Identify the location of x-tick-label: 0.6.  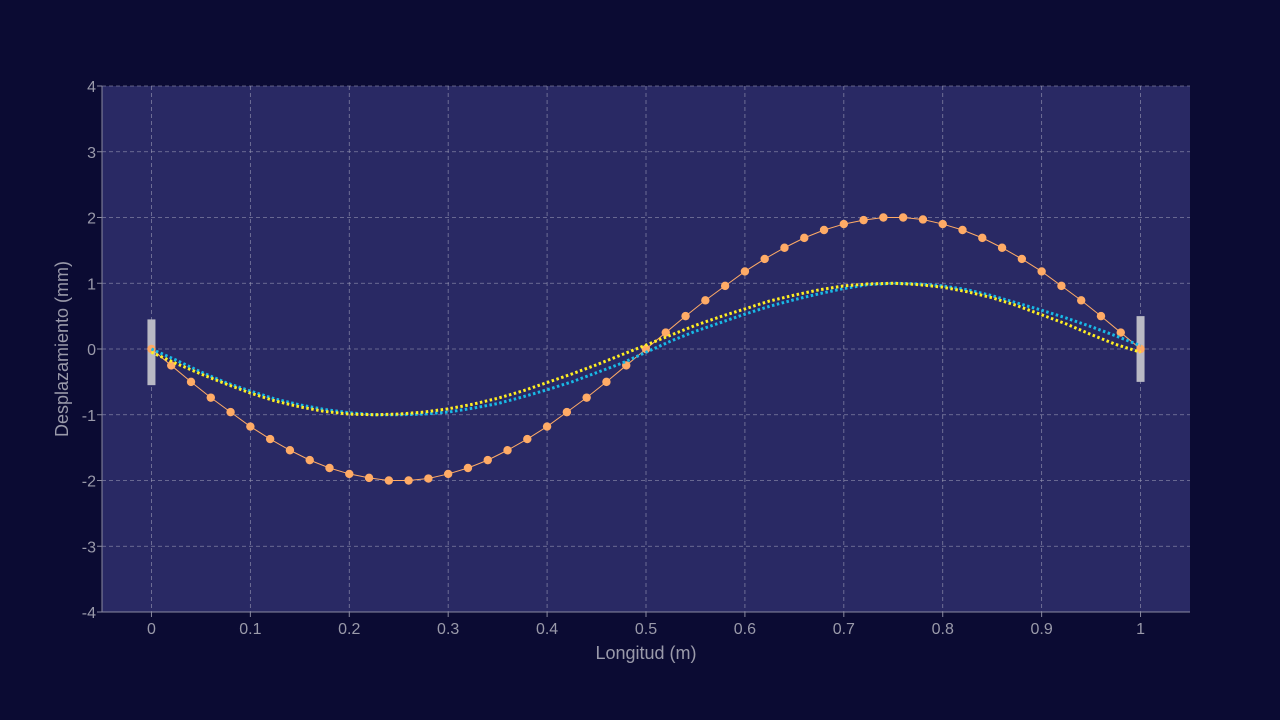
(745, 629).